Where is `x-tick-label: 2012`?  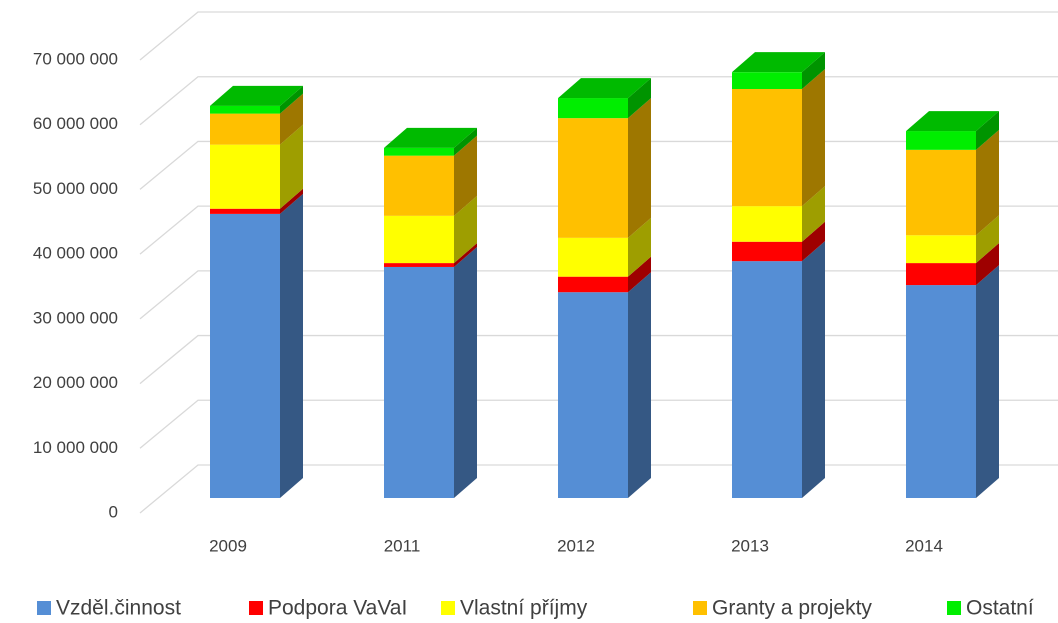 x-tick-label: 2012 is located at coordinates (576, 545).